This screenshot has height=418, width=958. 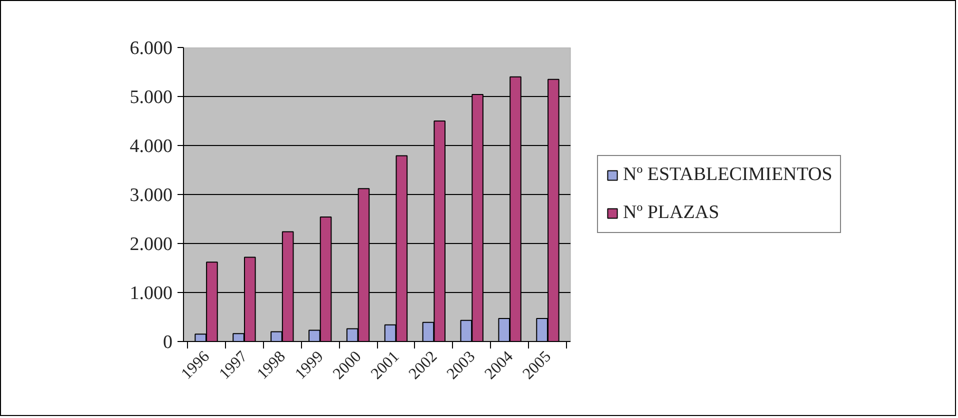 What do you see at coordinates (151, 195) in the screenshot?
I see `y-tick-label: 3.000` at bounding box center [151, 195].